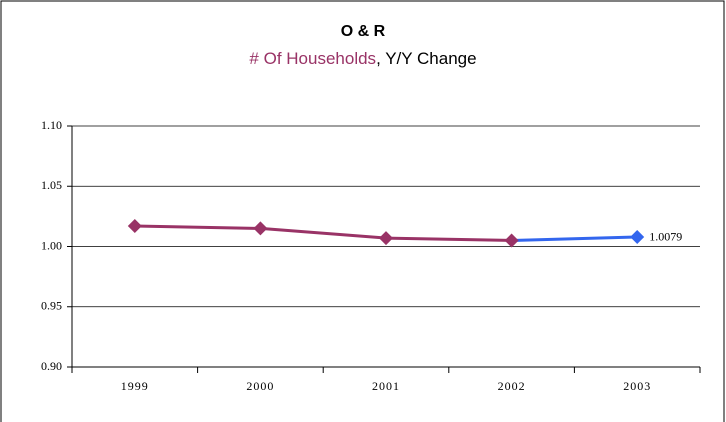  Describe the element at coordinates (637, 386) in the screenshot. I see `x-tick-label: 2003` at that location.